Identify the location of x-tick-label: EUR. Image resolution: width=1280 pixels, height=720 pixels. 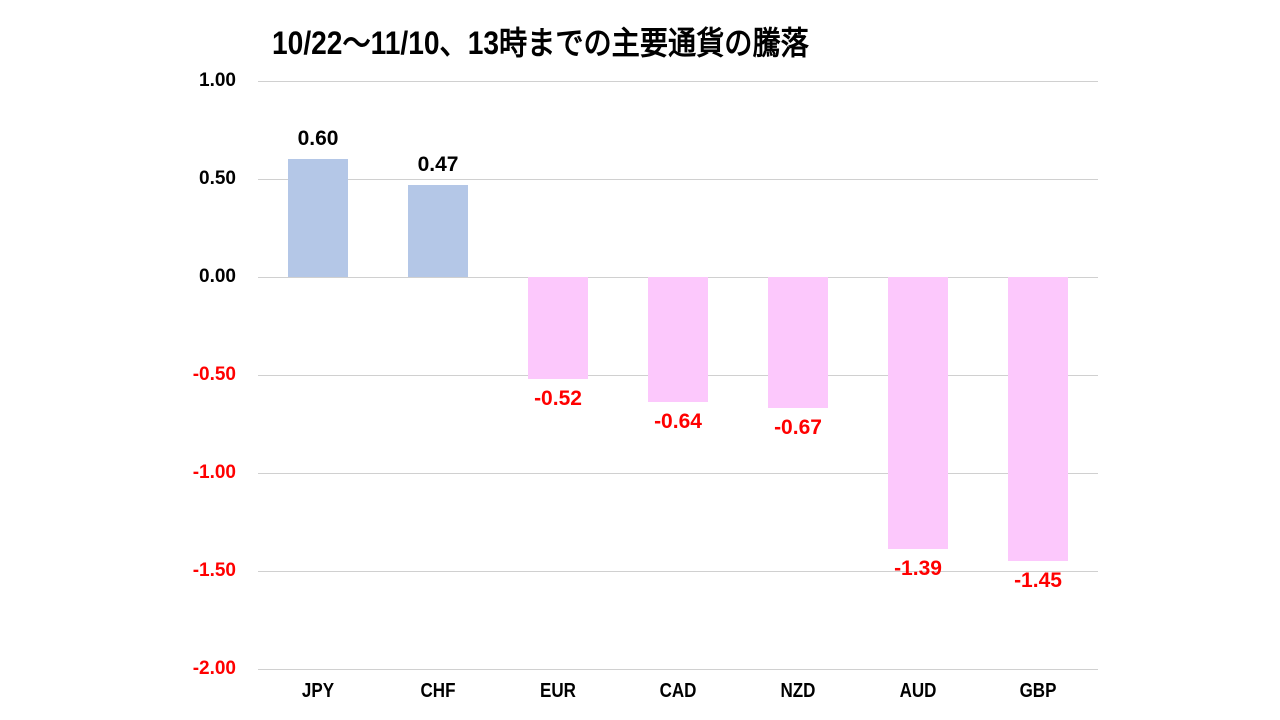
(558, 691).